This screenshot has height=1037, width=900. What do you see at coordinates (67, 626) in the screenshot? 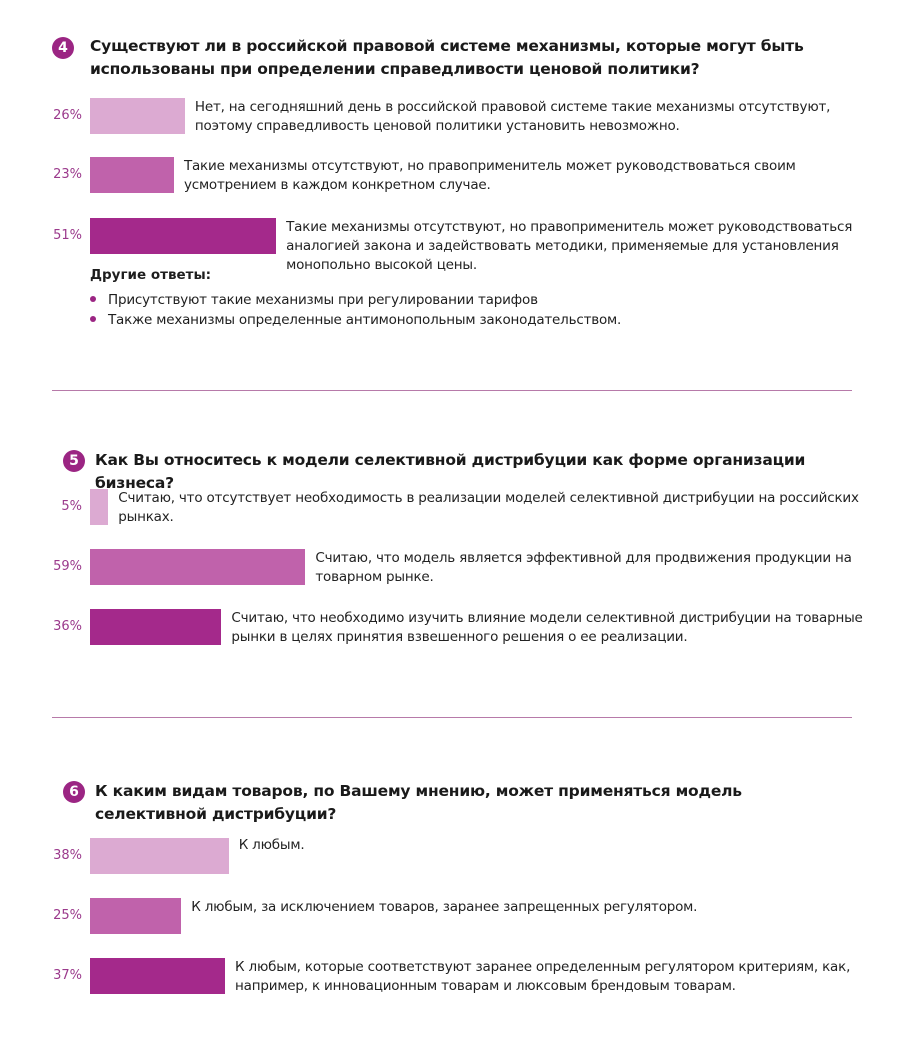
I see `bar-value-label: 36%` at bounding box center [67, 626].